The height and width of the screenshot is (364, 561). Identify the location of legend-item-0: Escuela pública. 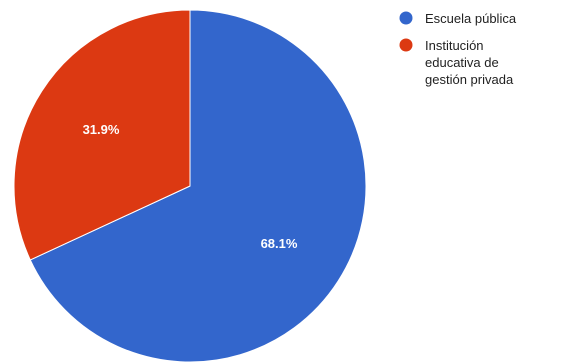
(458, 18).